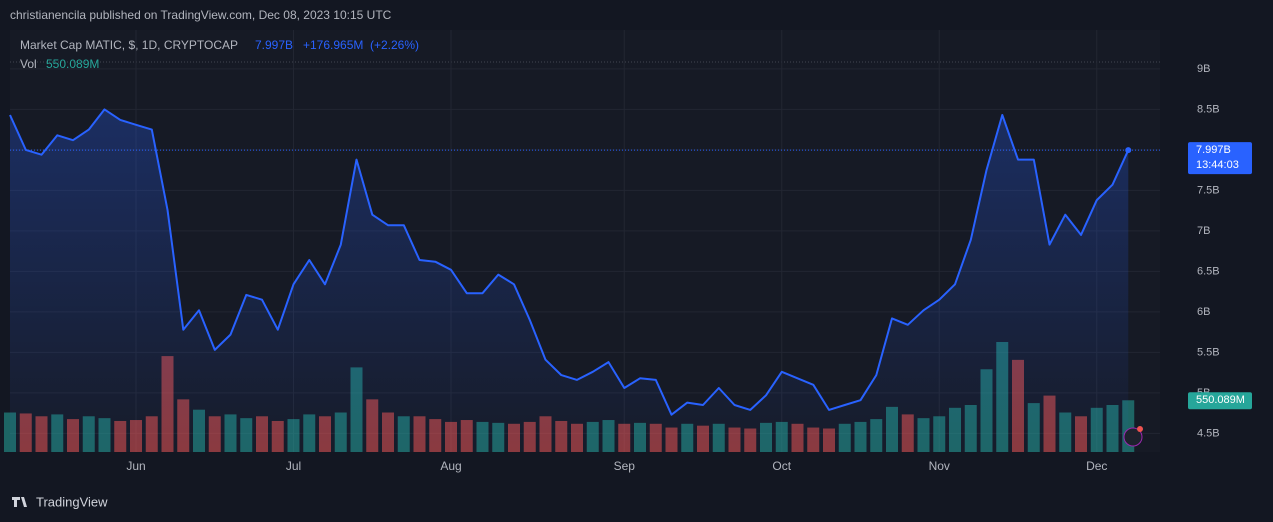  I want to click on price-tag-countdown: 13:44:03, so click(1217, 165).